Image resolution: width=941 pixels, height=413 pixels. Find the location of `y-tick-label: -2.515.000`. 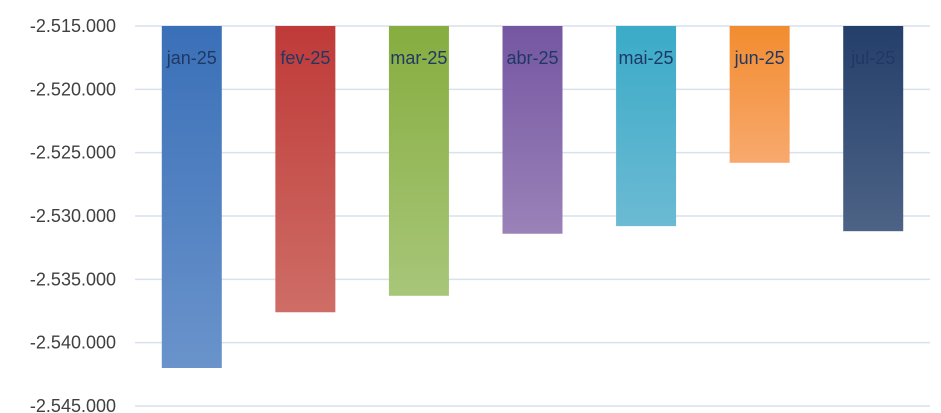

y-tick-label: -2.515.000 is located at coordinates (73, 26).